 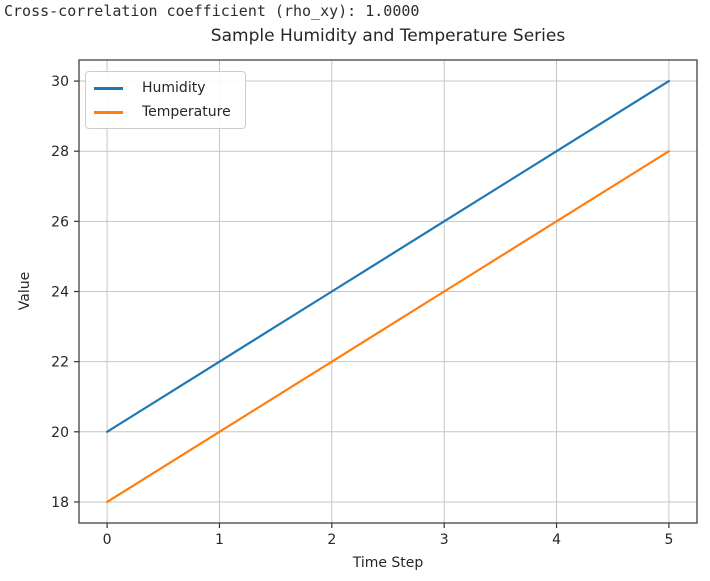 I want to click on x-tick-label: 5, so click(x=668, y=540).